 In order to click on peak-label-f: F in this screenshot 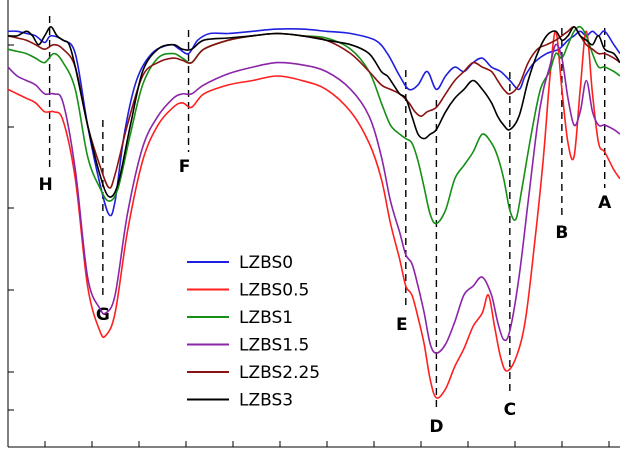, I will do `click(185, 167)`.